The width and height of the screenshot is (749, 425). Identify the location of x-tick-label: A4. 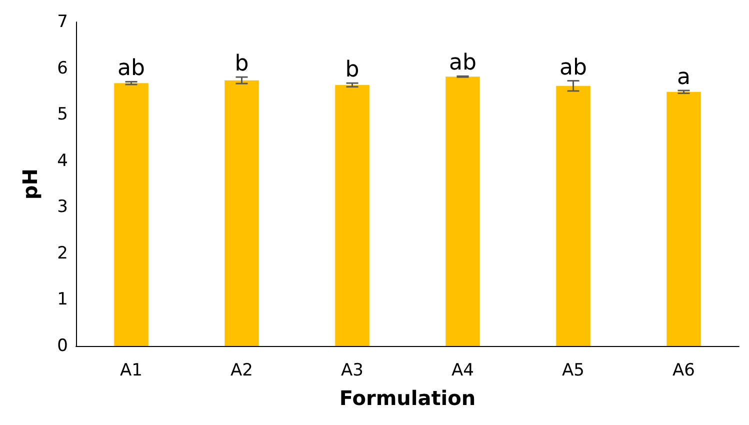
(463, 370).